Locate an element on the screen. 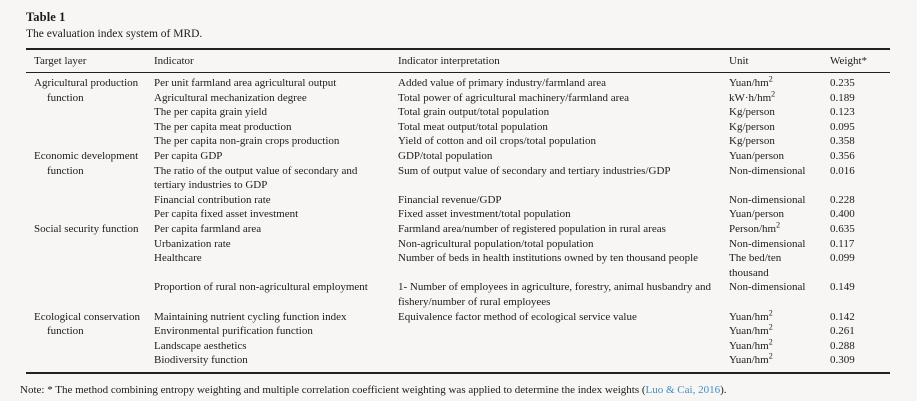 The width and height of the screenshot is (917, 401). target-layer-cell: Social security function is located at coordinates (90, 266).